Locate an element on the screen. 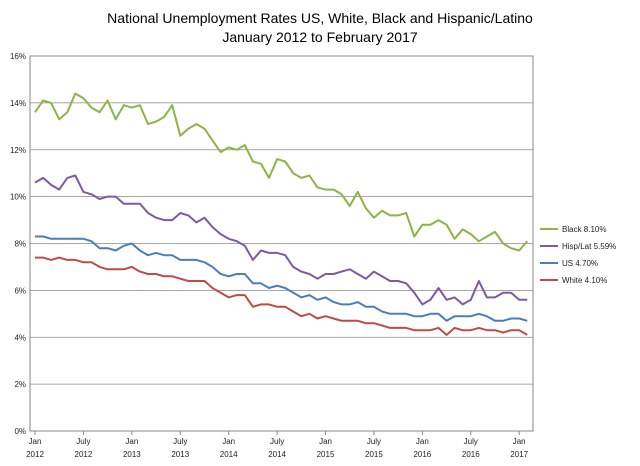  legend-label: Hisp/Lat 5.59% is located at coordinates (589, 246).